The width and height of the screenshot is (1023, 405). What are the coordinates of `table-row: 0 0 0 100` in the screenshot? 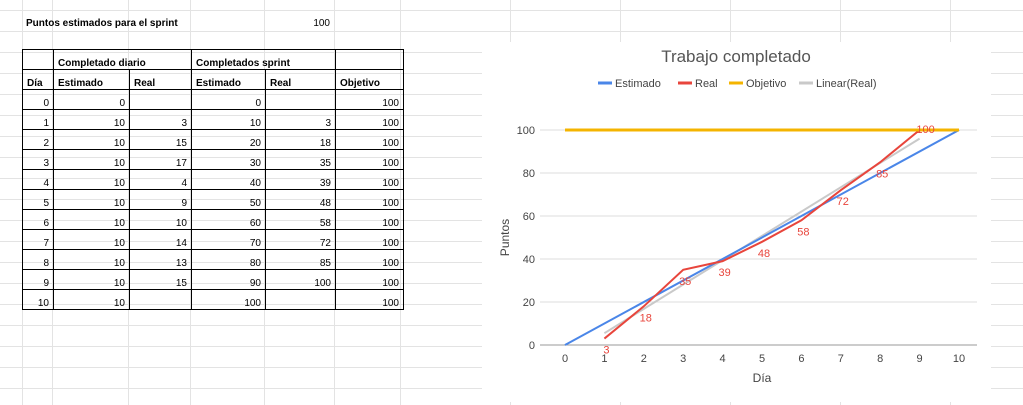 It's located at (213, 99).